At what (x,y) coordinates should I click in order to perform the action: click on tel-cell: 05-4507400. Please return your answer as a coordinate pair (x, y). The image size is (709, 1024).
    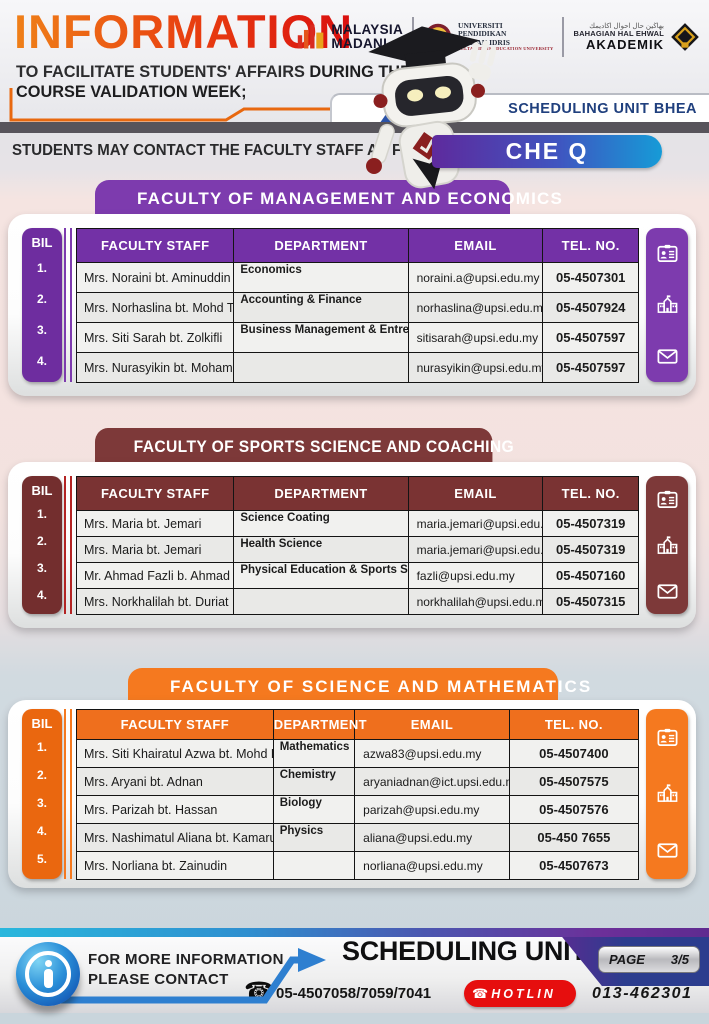
    Looking at the image, I should click on (574, 753).